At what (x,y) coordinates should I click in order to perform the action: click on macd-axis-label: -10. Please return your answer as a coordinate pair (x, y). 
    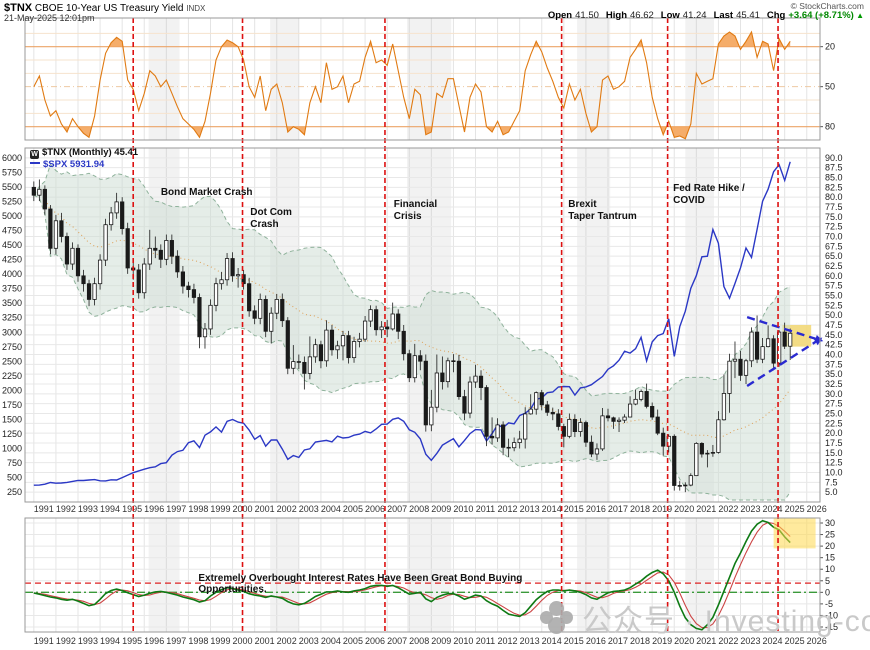
    Looking at the image, I should click on (831, 615).